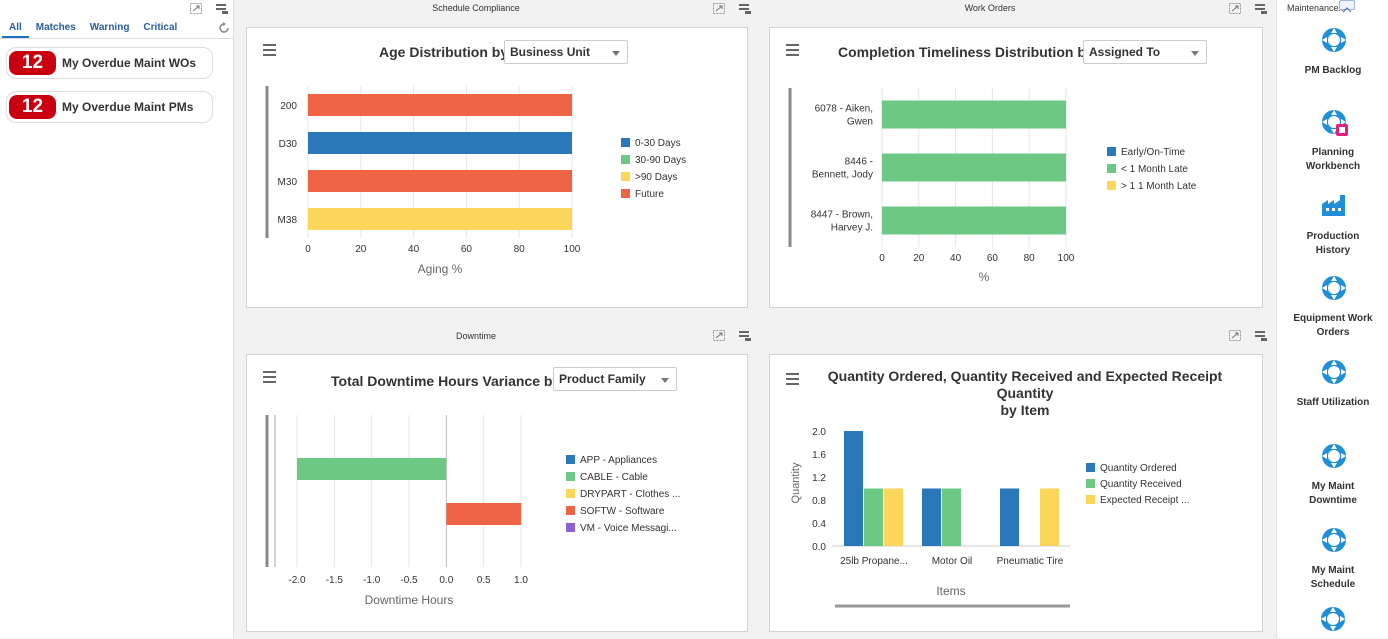 Image resolution: width=1388 pixels, height=639 pixels. What do you see at coordinates (966, 52) in the screenshot?
I see `chart-title: Completion Timeliness Distribution by` at bounding box center [966, 52].